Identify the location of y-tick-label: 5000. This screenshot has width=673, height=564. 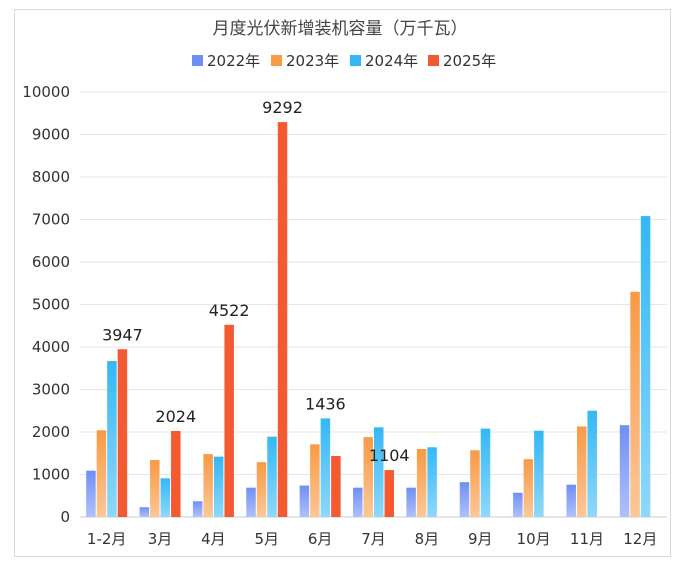
(51, 305).